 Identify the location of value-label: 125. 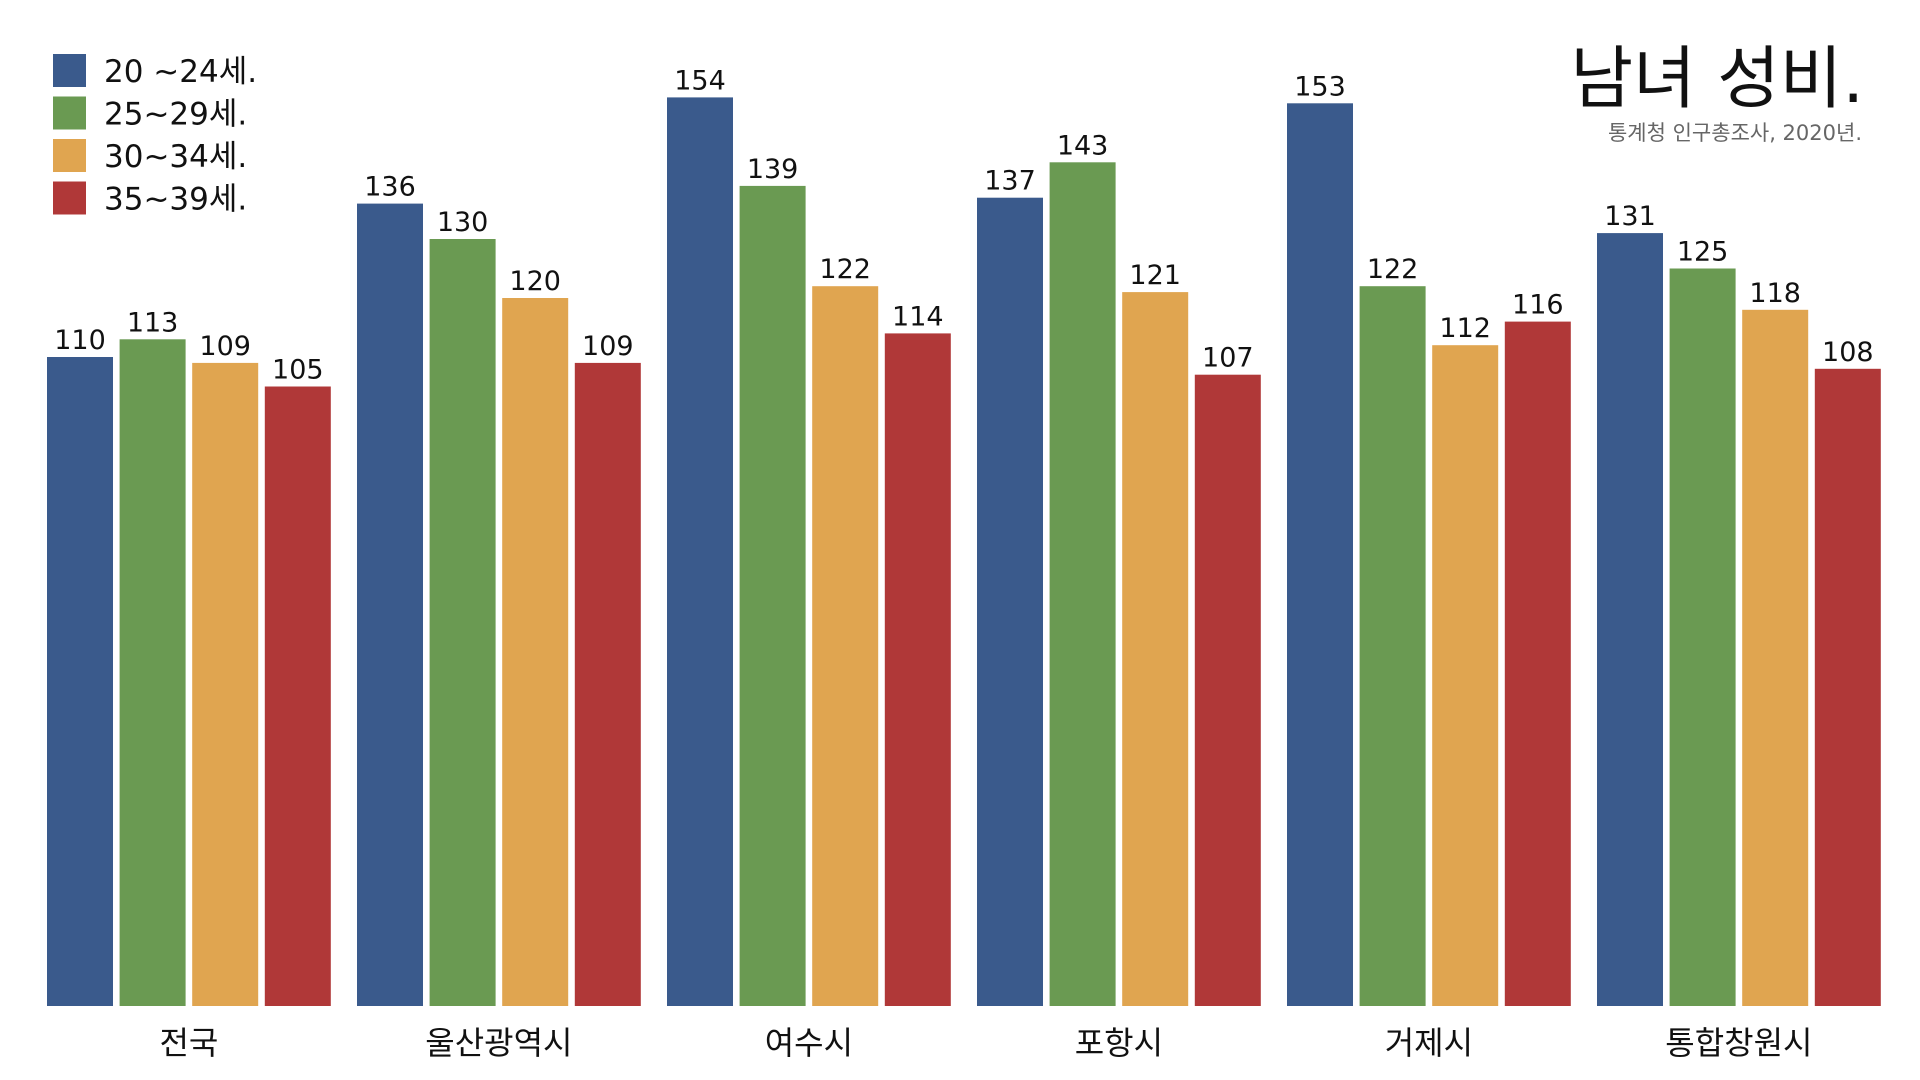
(1703, 252).